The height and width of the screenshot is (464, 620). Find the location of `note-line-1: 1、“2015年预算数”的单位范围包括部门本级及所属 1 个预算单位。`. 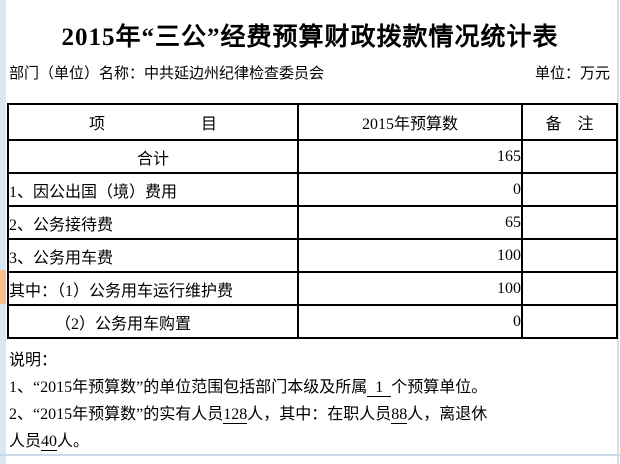

note-line-1: 1、“2015年预算数”的单位范围包括部门本级及所属 1 个预算单位。 is located at coordinates (248, 388).